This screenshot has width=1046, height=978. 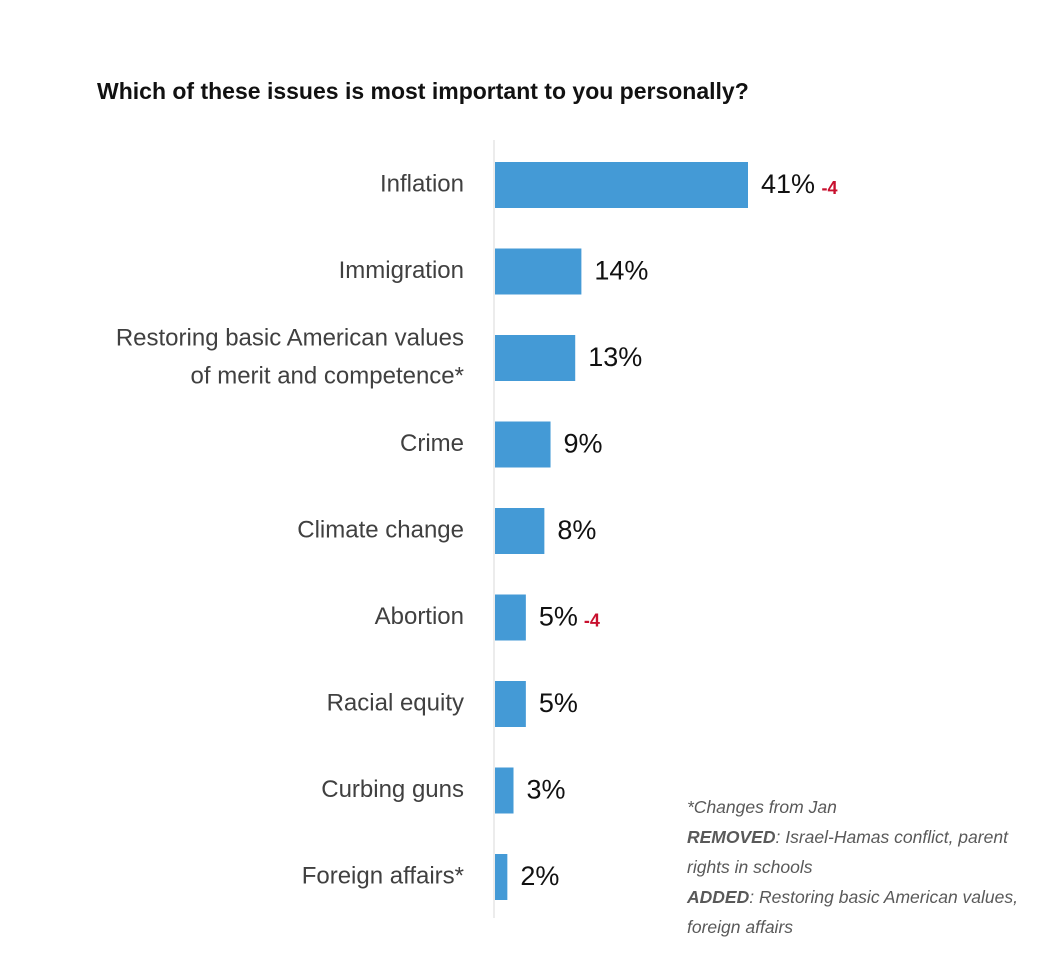 I want to click on footnote-added-label: ADDED, so click(x=718, y=897).